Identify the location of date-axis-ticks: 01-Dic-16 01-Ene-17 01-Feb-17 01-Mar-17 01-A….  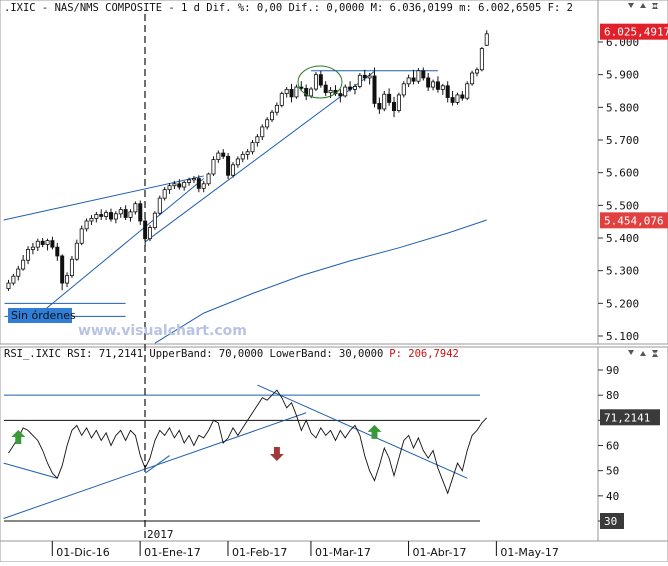
(305, 550).